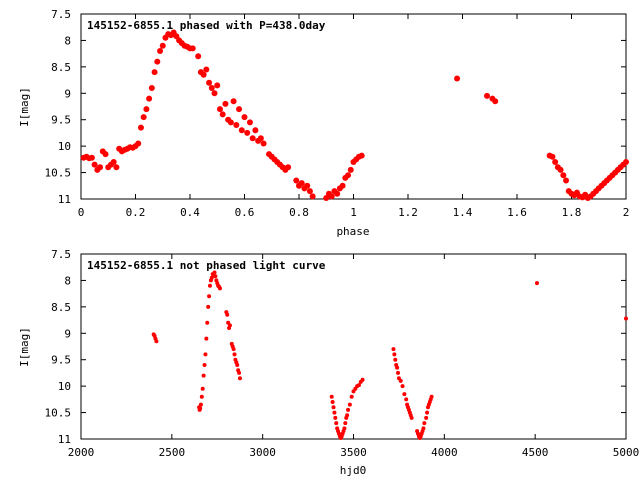 Image resolution: width=640 pixels, height=480 pixels. Describe the element at coordinates (353, 452) in the screenshot. I see `unphased-x-tick-label: 3500` at that location.